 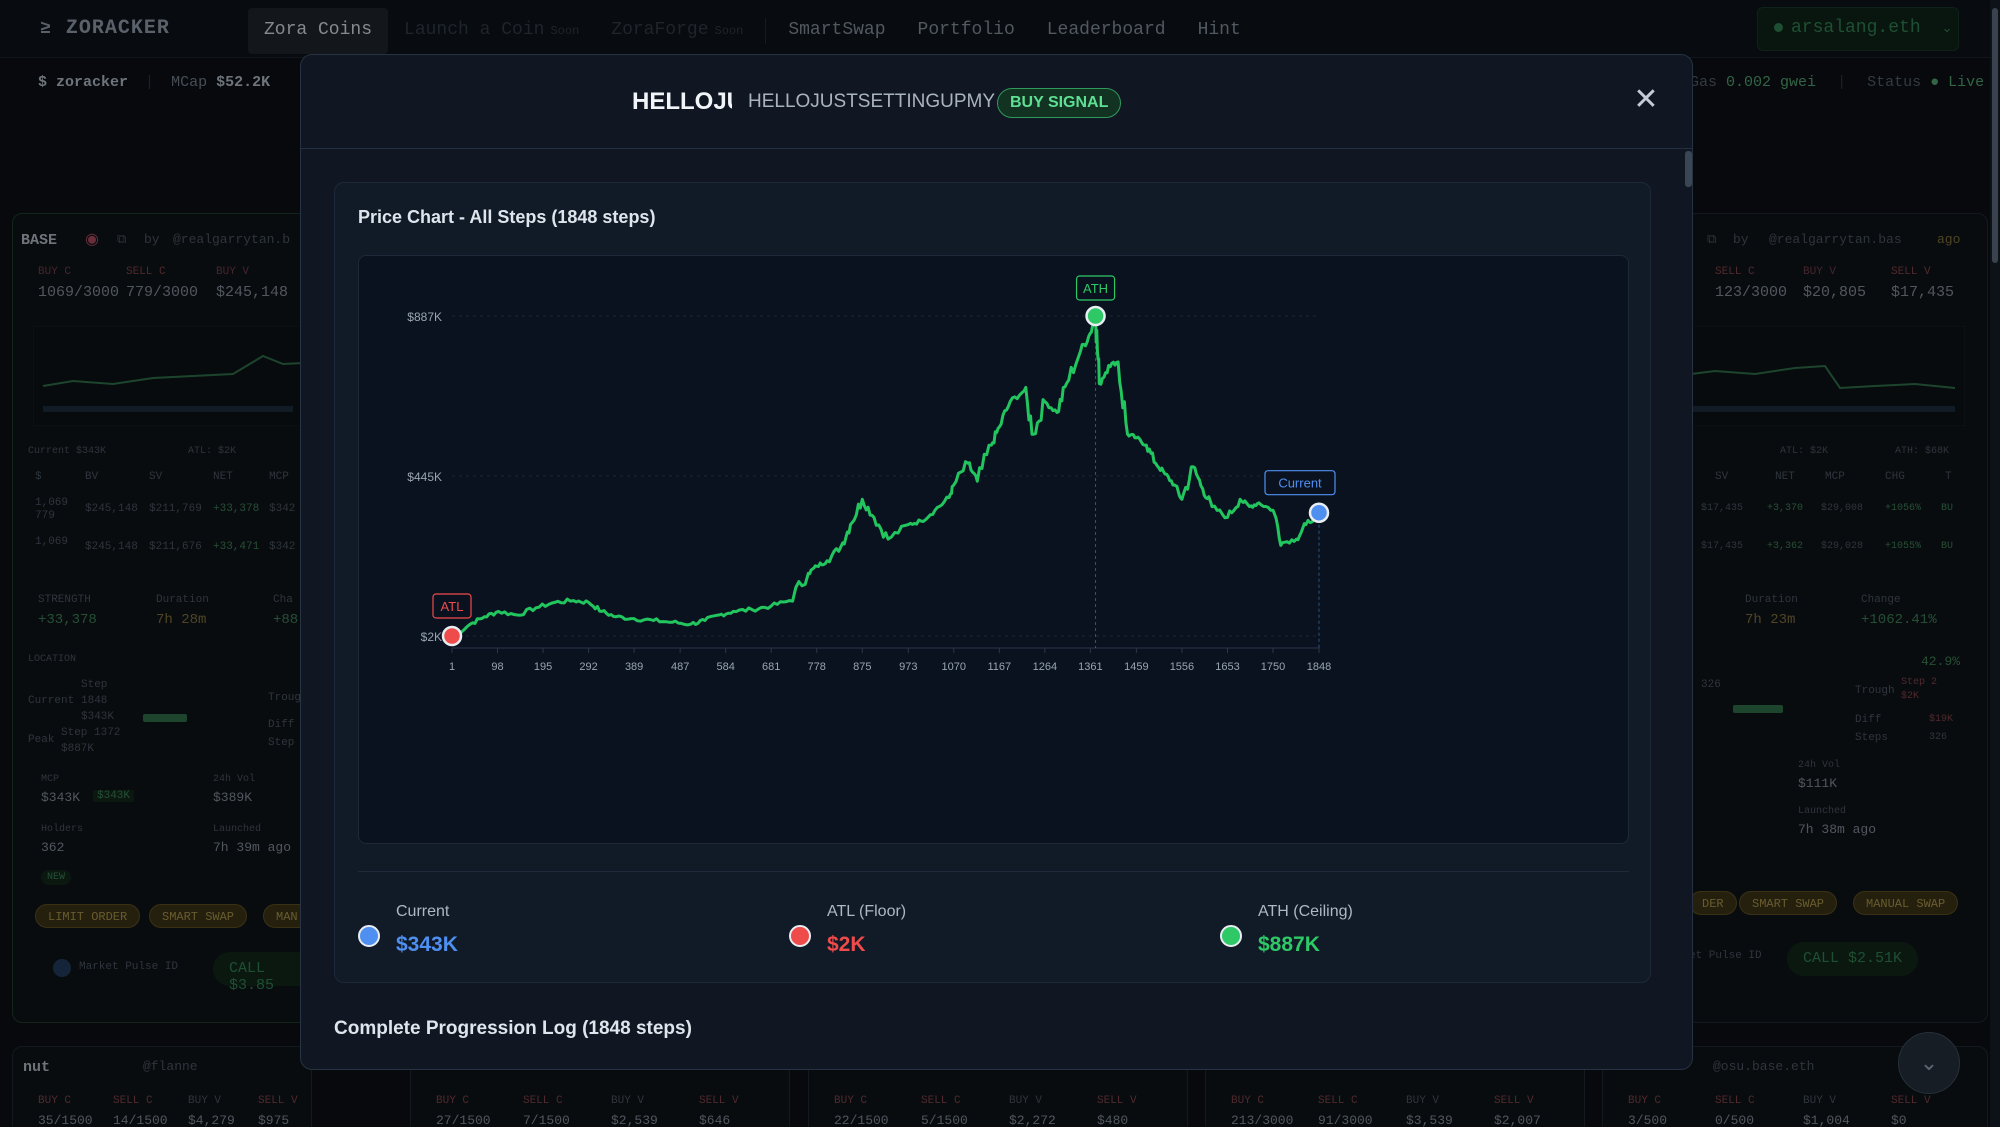 I want to click on x-tick-label: 584, so click(x=725, y=667).